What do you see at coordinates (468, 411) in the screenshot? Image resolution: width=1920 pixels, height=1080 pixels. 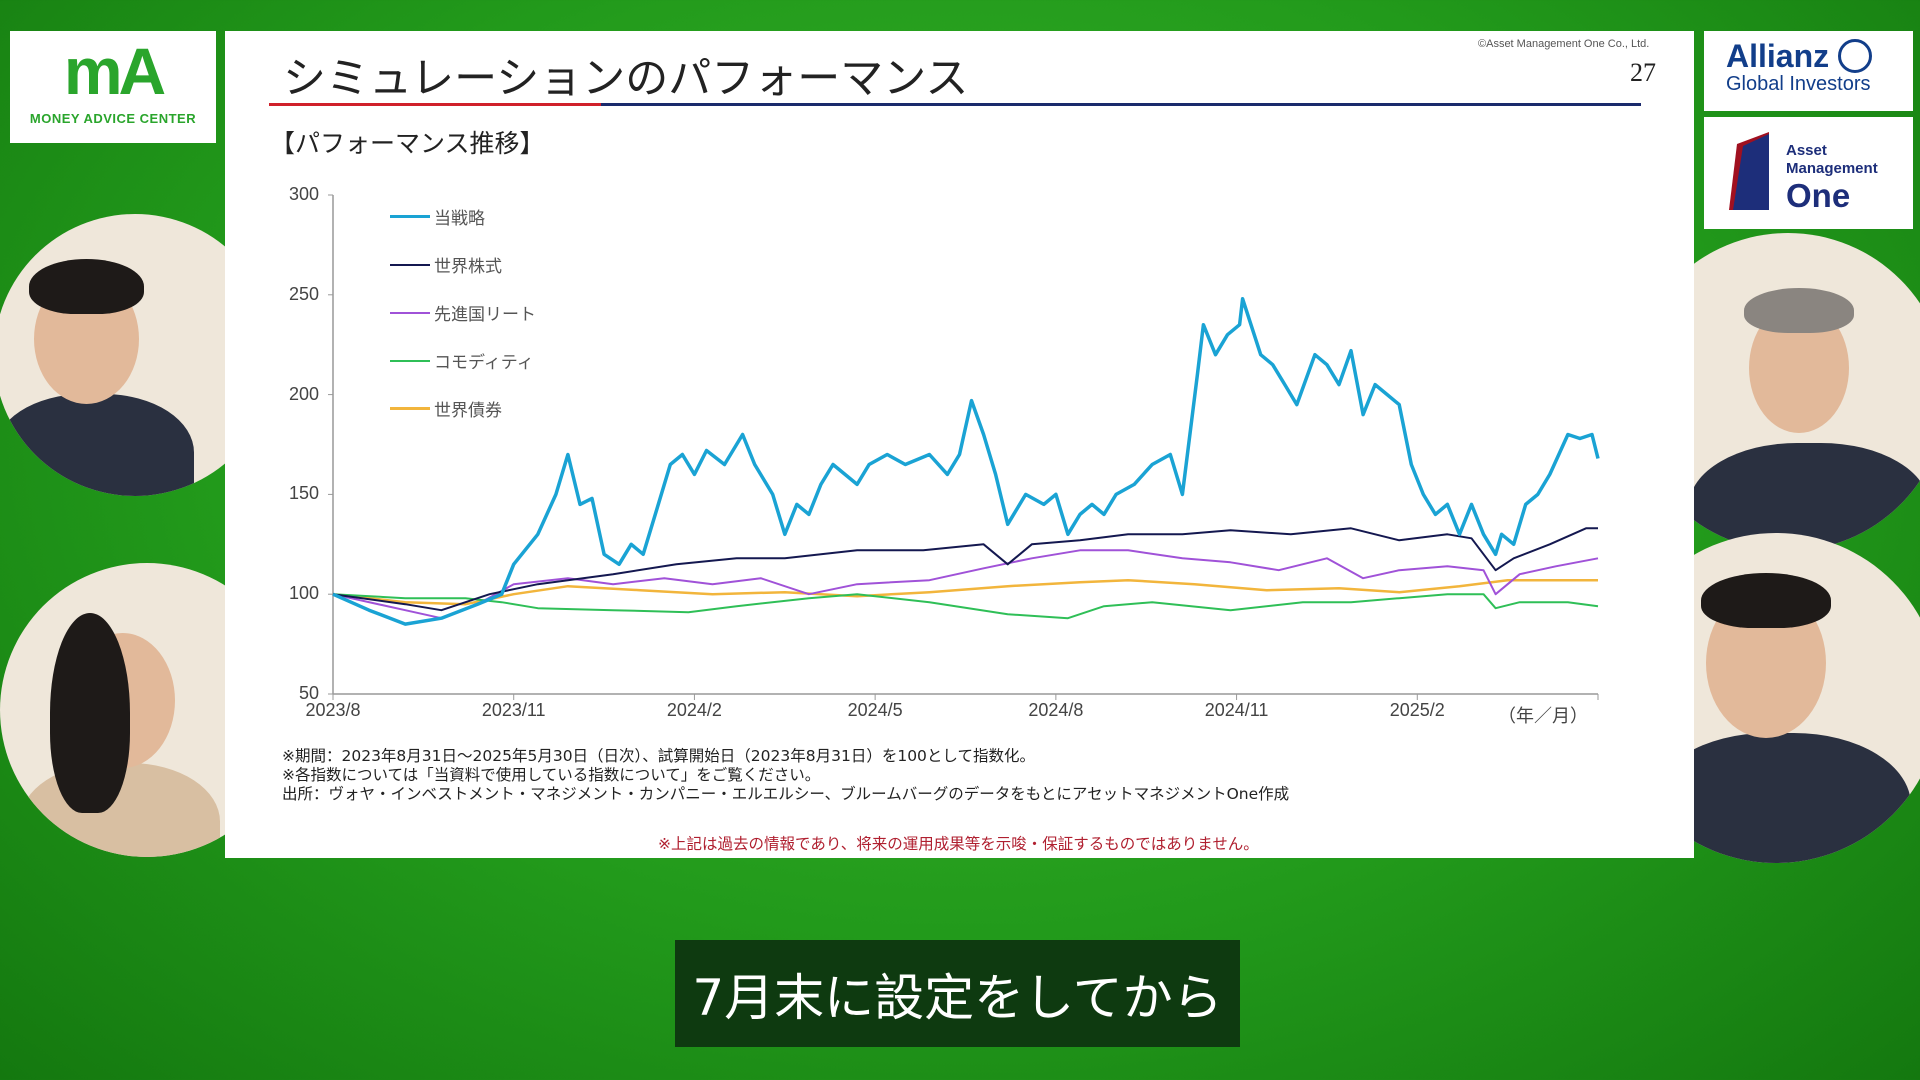 I see `legend-label: 世界債券` at bounding box center [468, 411].